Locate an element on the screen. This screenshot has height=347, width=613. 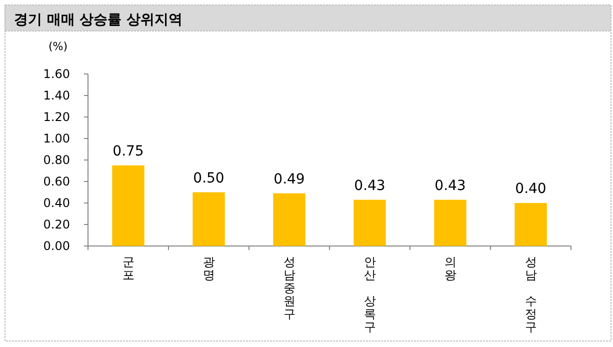
x-tick-label: 의왕 is located at coordinates (450, 268).